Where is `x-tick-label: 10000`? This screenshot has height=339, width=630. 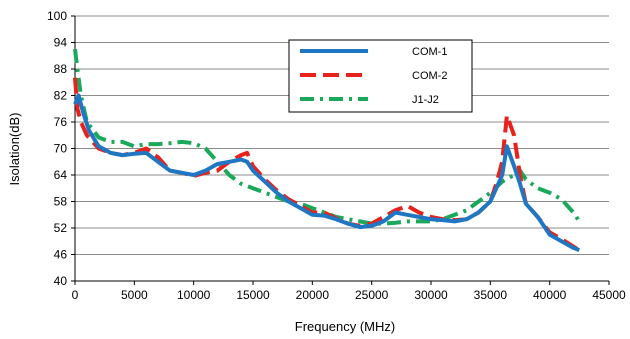
x-tick-label: 10000 is located at coordinates (194, 295).